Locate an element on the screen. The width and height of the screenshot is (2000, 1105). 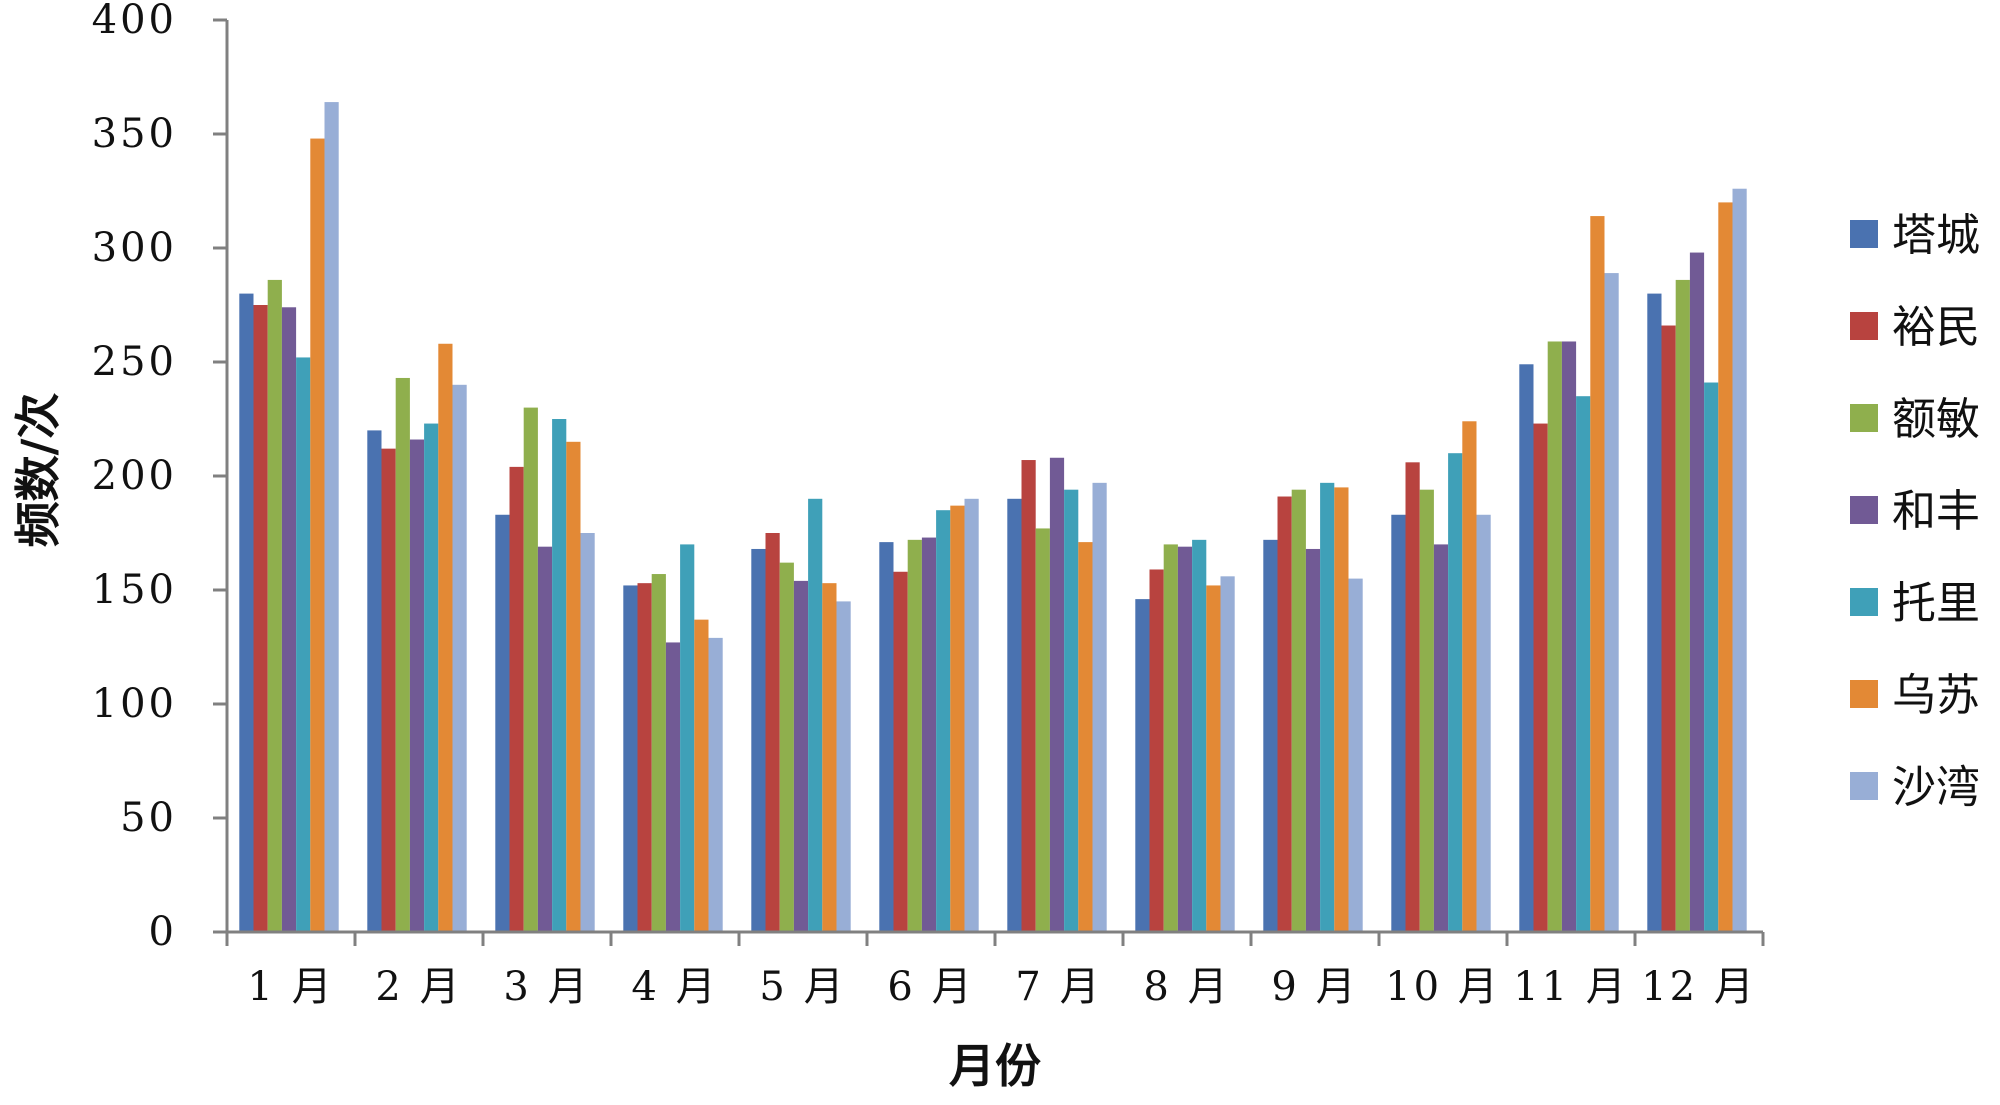
y-tick-label: 250 is located at coordinates (134, 362).